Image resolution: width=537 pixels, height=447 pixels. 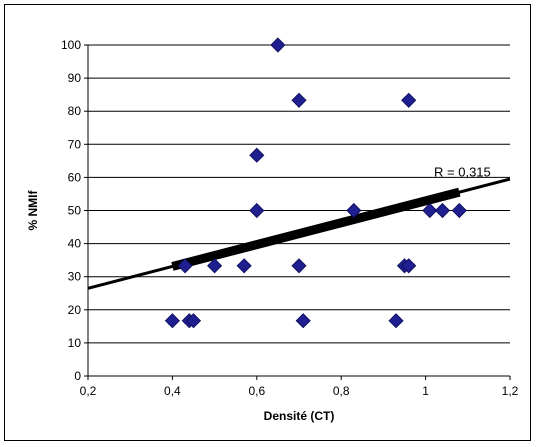 What do you see at coordinates (71, 45) in the screenshot?
I see `y-tick-label: 100` at bounding box center [71, 45].